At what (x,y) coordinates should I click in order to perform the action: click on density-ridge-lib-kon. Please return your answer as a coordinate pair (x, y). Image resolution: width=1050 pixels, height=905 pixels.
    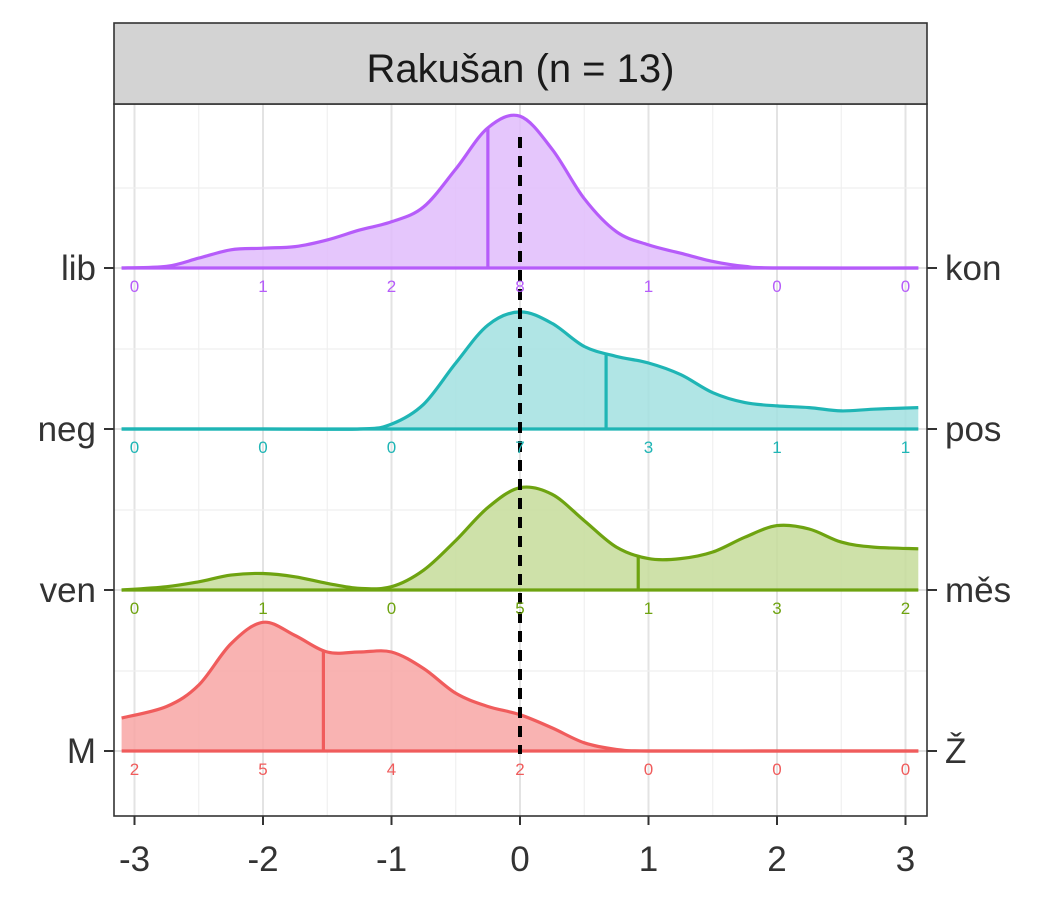
    Looking at the image, I should click on (520, 191).